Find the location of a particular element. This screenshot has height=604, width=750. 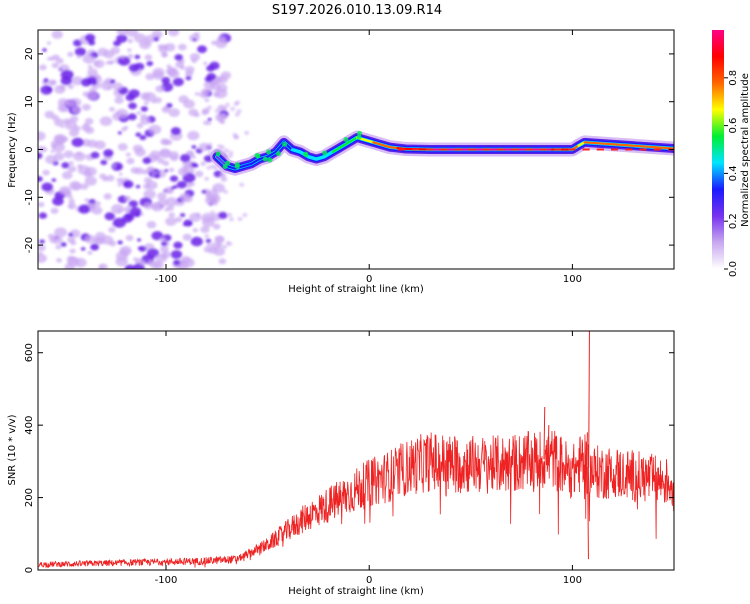

snr-x-tick-label: -100 is located at coordinates (166, 580).